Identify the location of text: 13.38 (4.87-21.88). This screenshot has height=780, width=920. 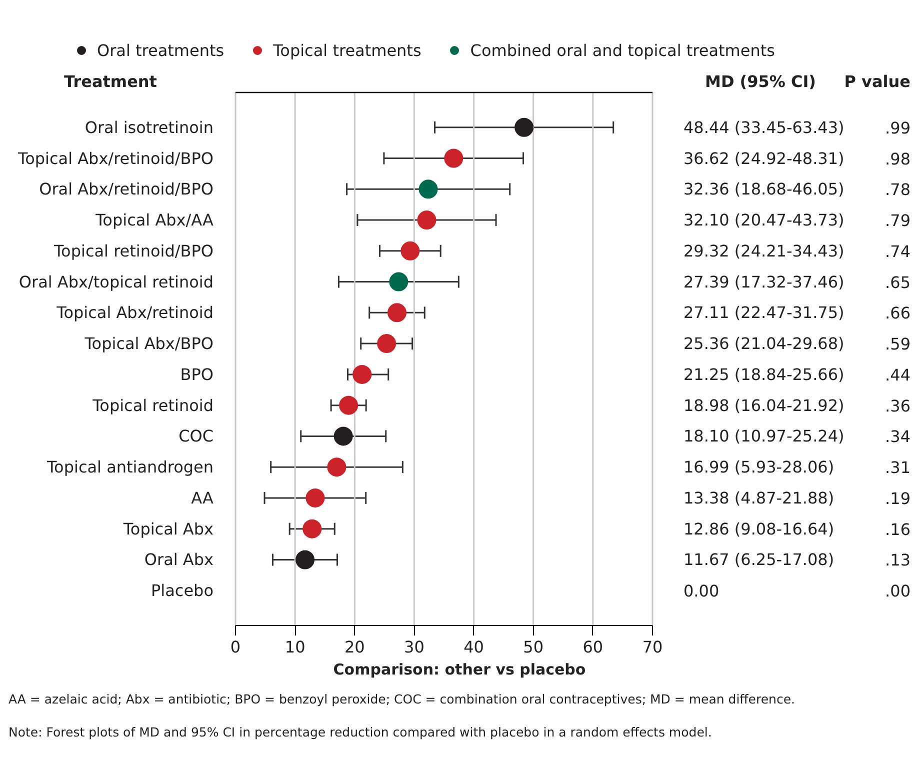
(759, 498).